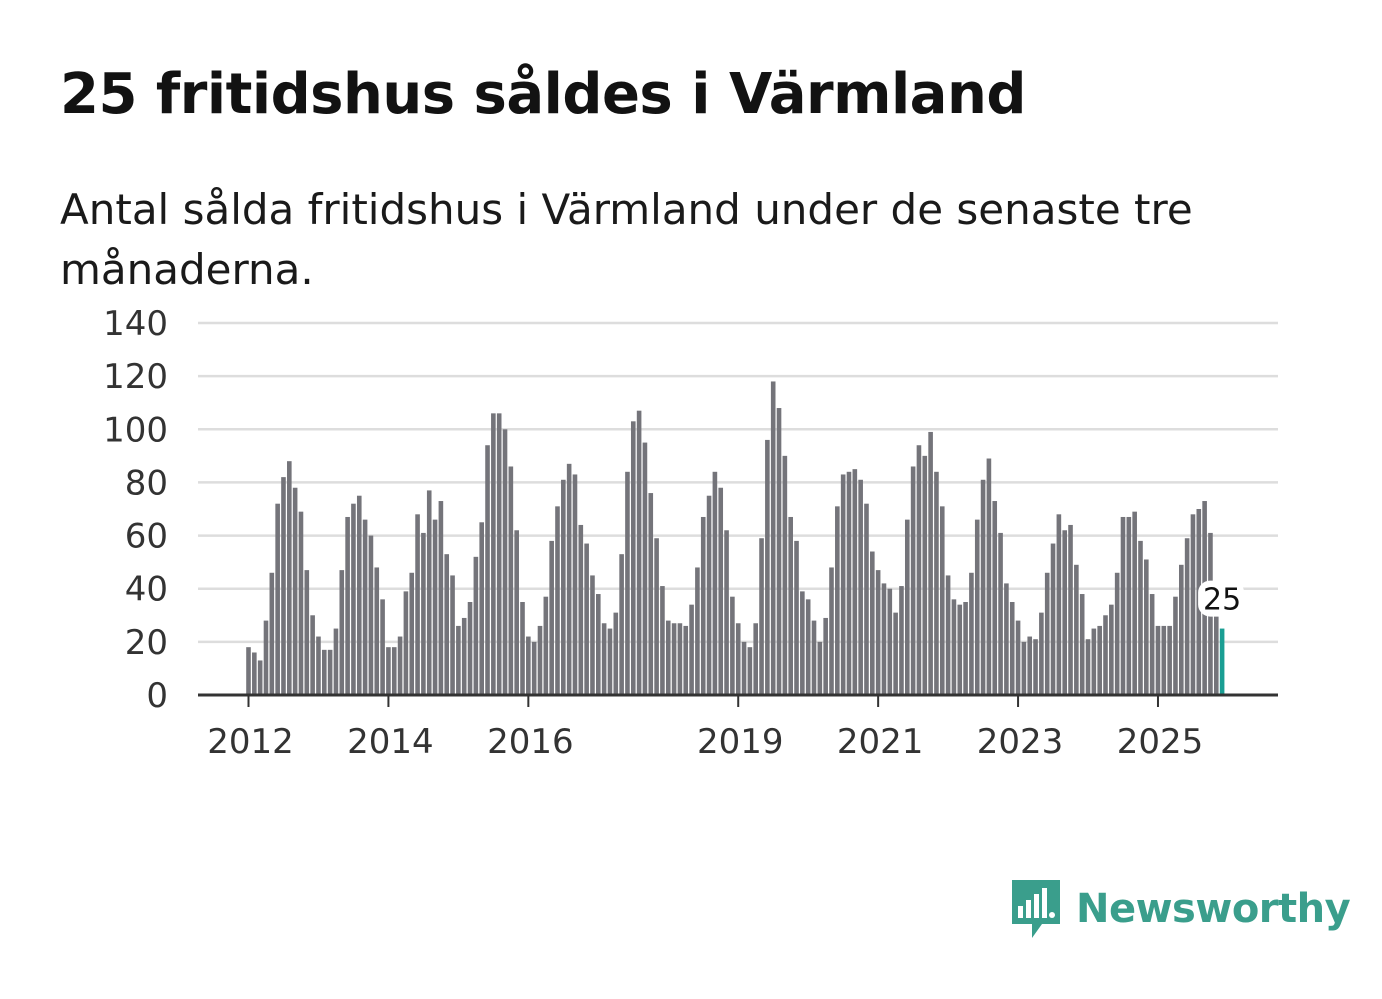 The width and height of the screenshot is (1382, 999). What do you see at coordinates (1160, 742) in the screenshot?
I see `x-tick-label: 2025` at bounding box center [1160, 742].